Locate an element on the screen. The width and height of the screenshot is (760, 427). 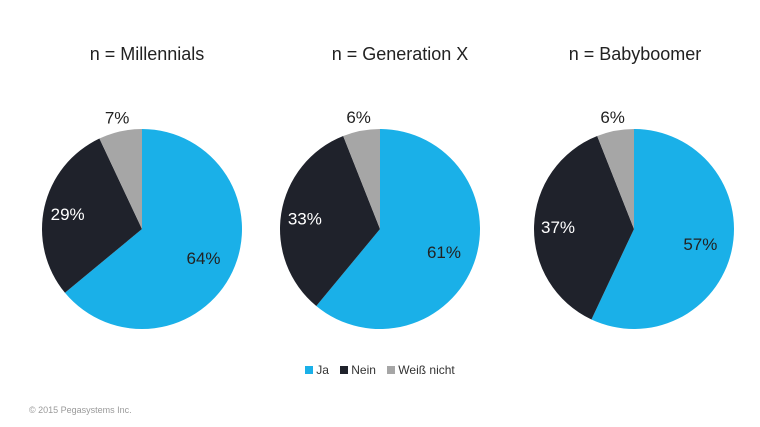
legend: Ja Nein Weiß nicht is located at coordinates (380, 370).